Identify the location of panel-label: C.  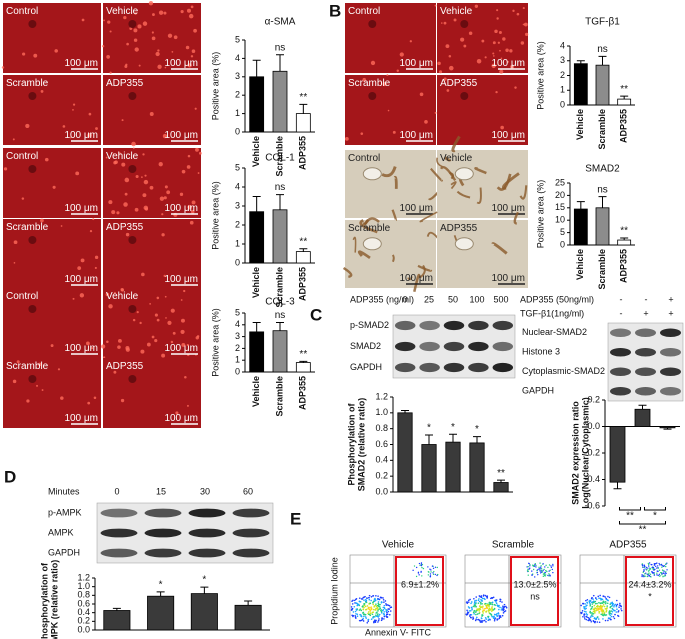
(316, 314).